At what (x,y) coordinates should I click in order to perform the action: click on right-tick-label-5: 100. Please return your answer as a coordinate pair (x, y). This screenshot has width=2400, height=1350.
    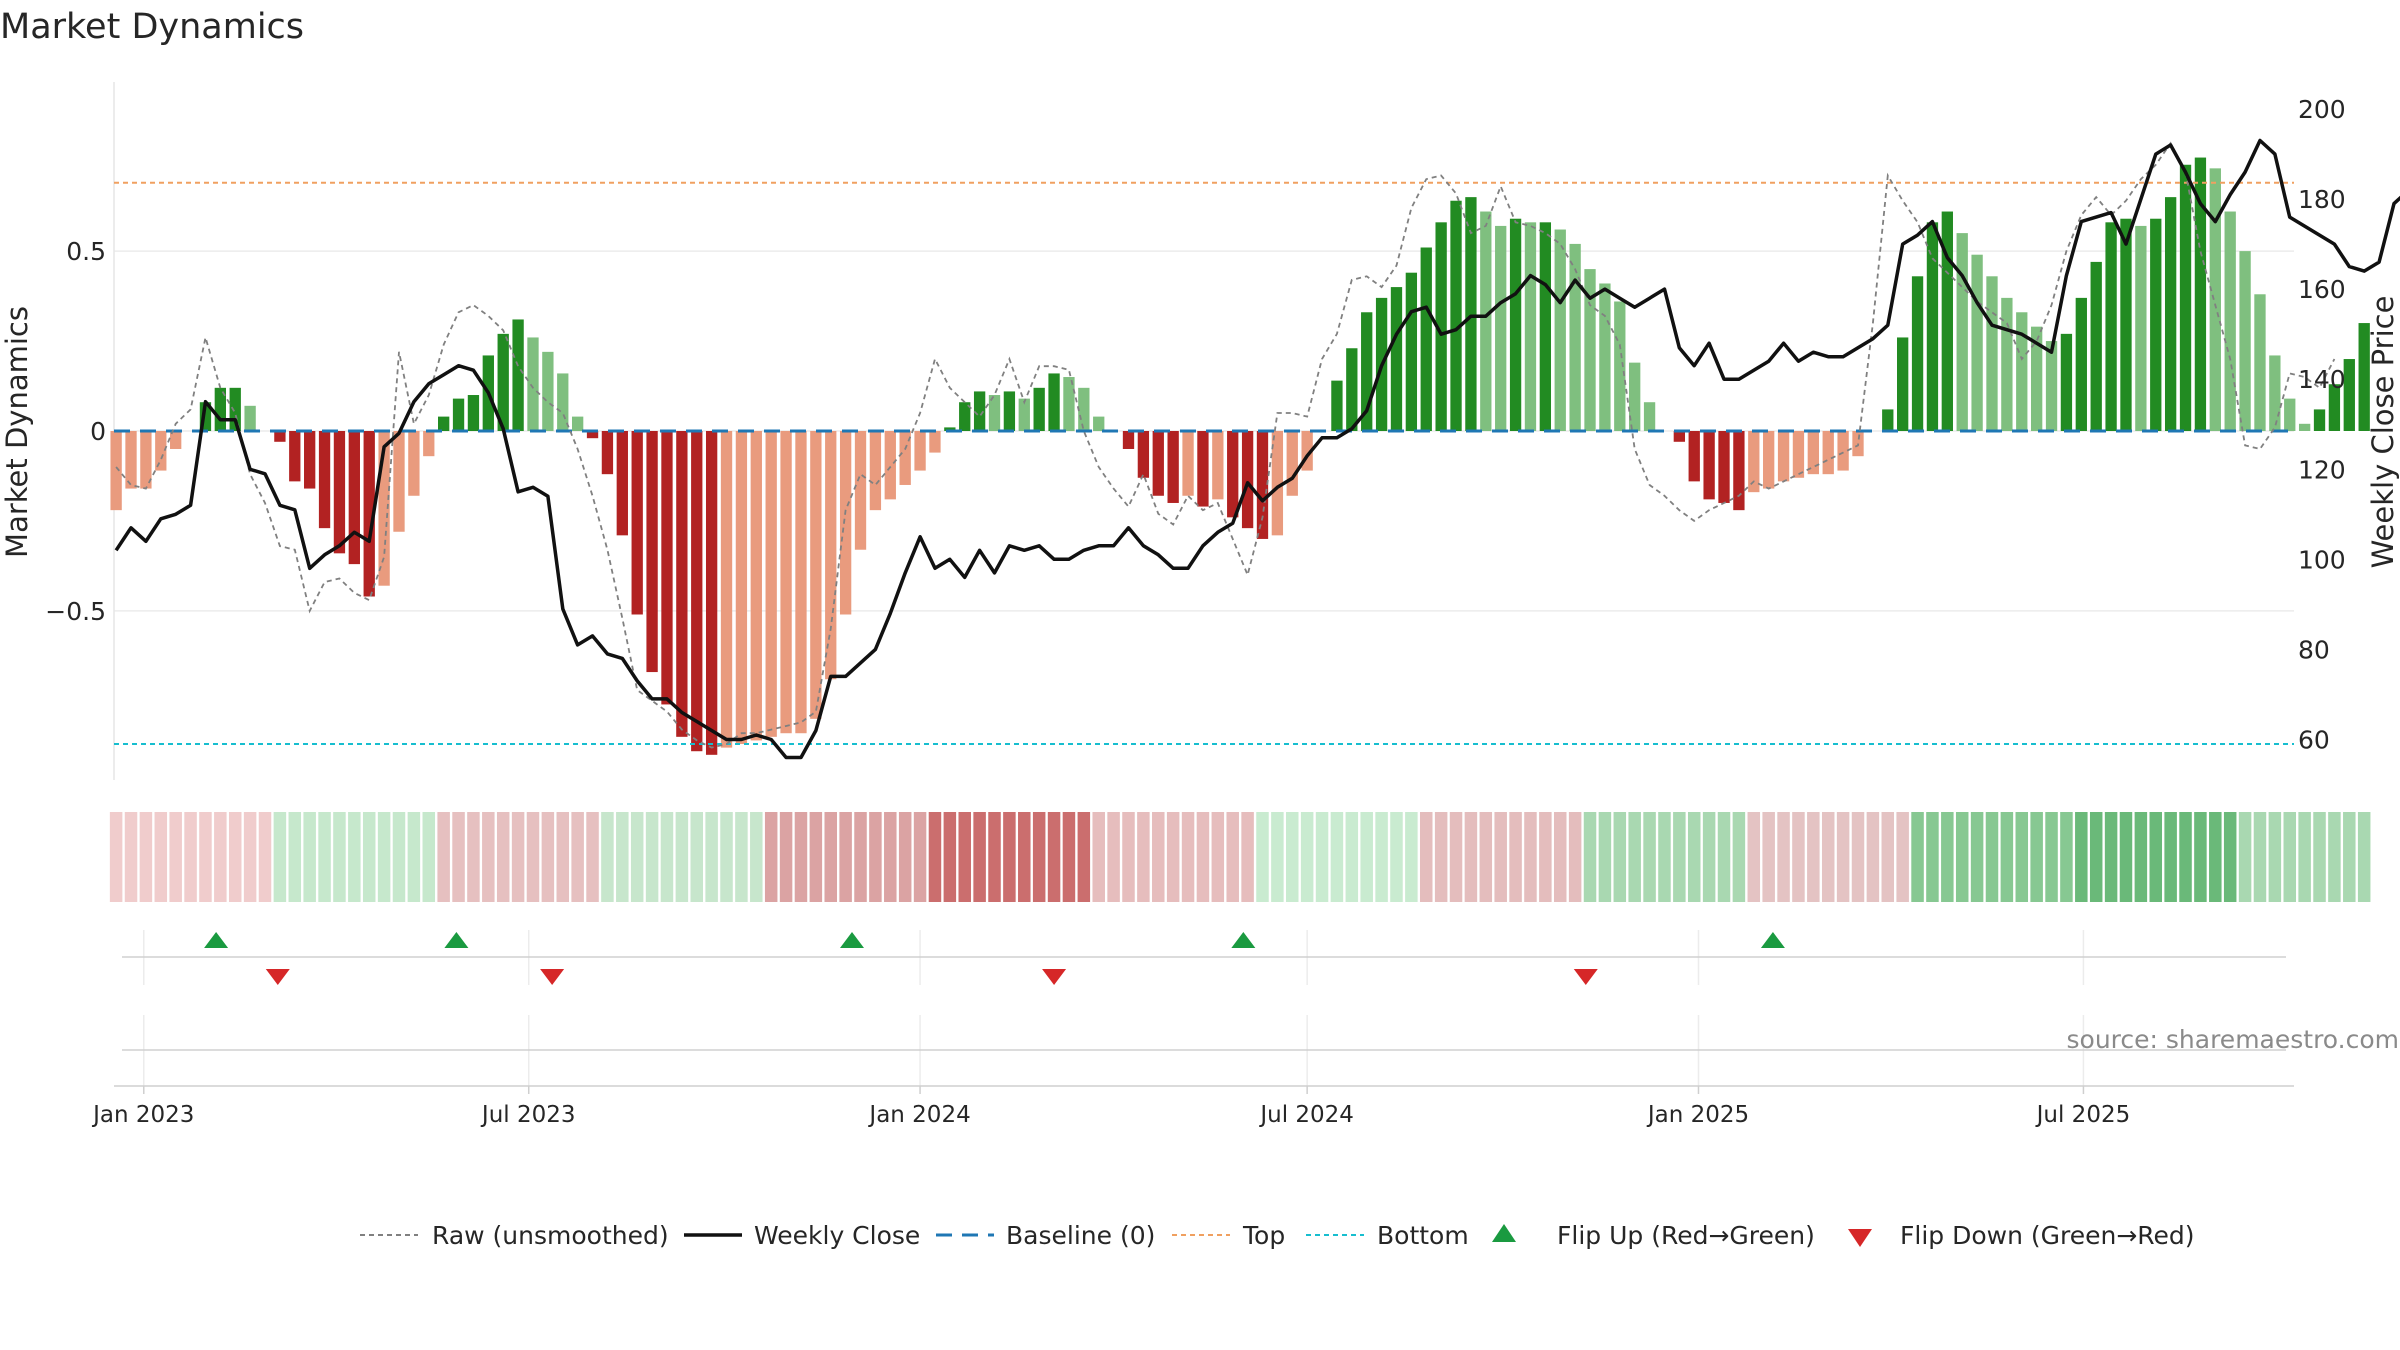
    Looking at the image, I should click on (2322, 559).